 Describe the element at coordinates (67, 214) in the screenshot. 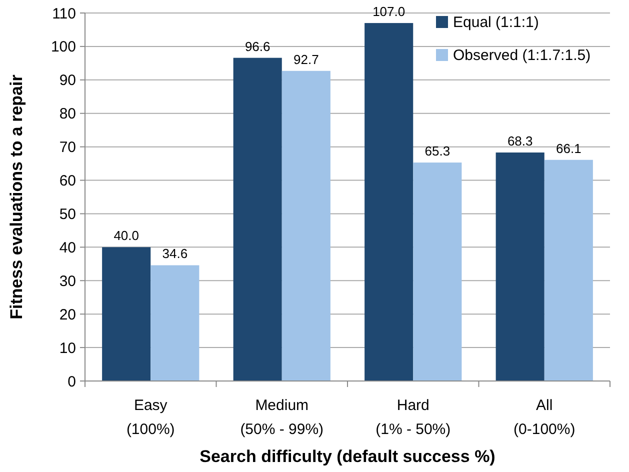

I see `y-tick-label: 50` at that location.